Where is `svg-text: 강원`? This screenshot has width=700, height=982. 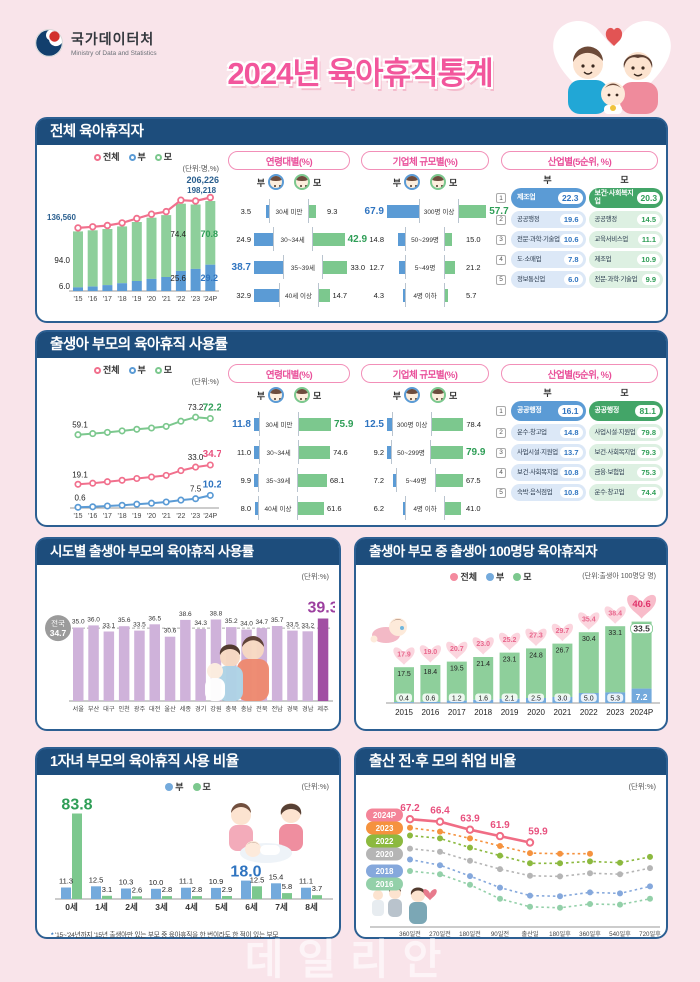 svg-text: 강원 is located at coordinates (216, 709).